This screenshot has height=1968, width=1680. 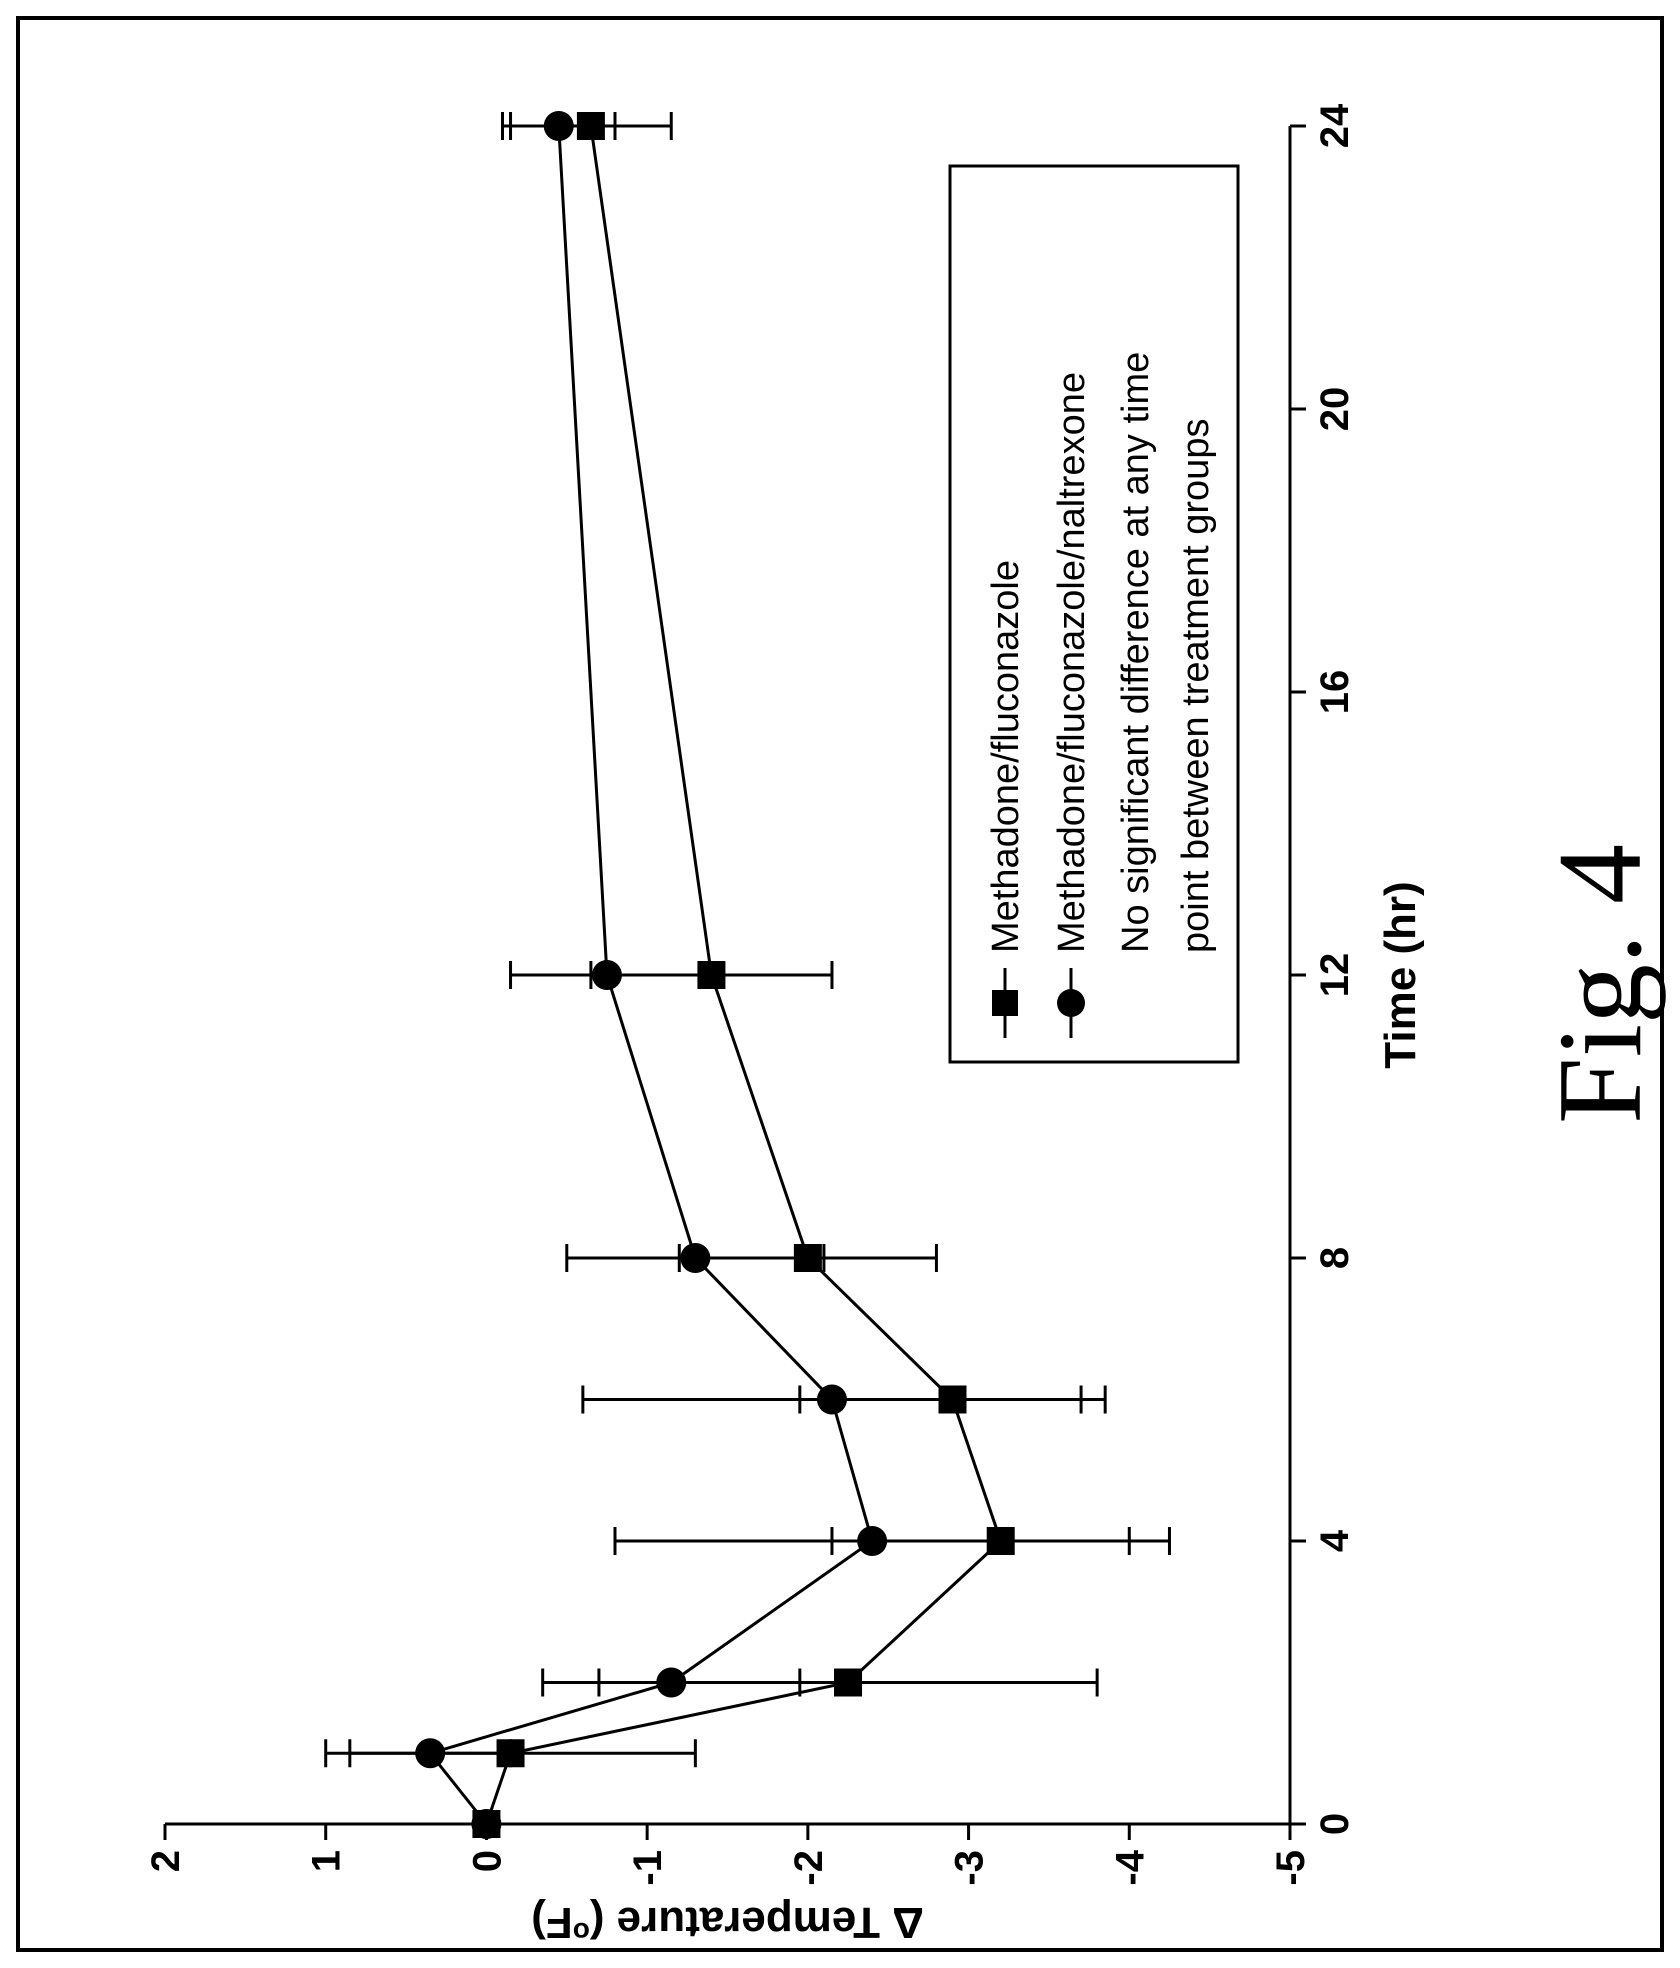 What do you see at coordinates (327, 1861) in the screenshot?
I see `y-tick-label-1: 1` at bounding box center [327, 1861].